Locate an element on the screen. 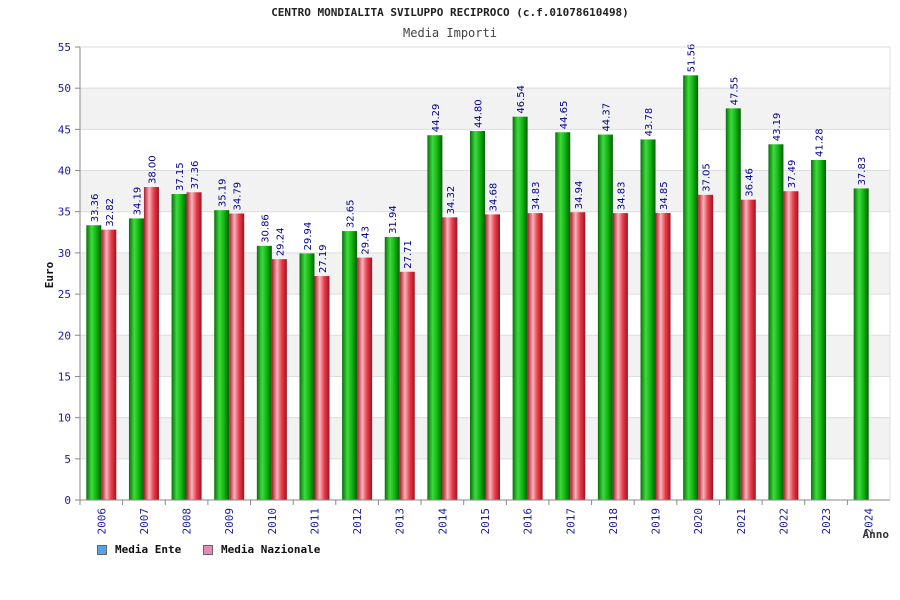  x-tick-label: 2009 is located at coordinates (229, 521).